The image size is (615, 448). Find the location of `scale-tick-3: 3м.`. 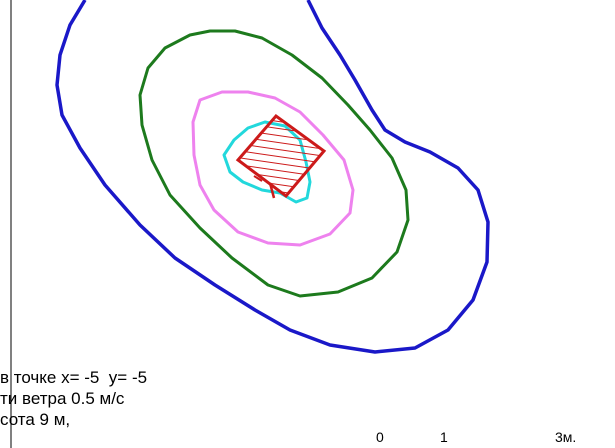

scale-tick-3: 3м. is located at coordinates (566, 437).